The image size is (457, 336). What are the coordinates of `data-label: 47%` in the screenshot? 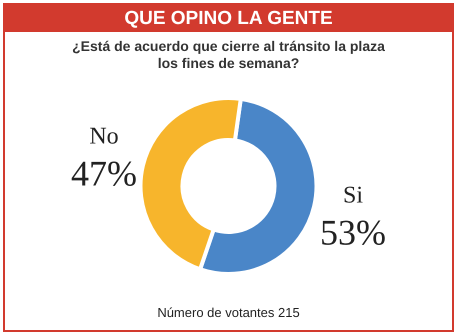 It's located at (103, 173).